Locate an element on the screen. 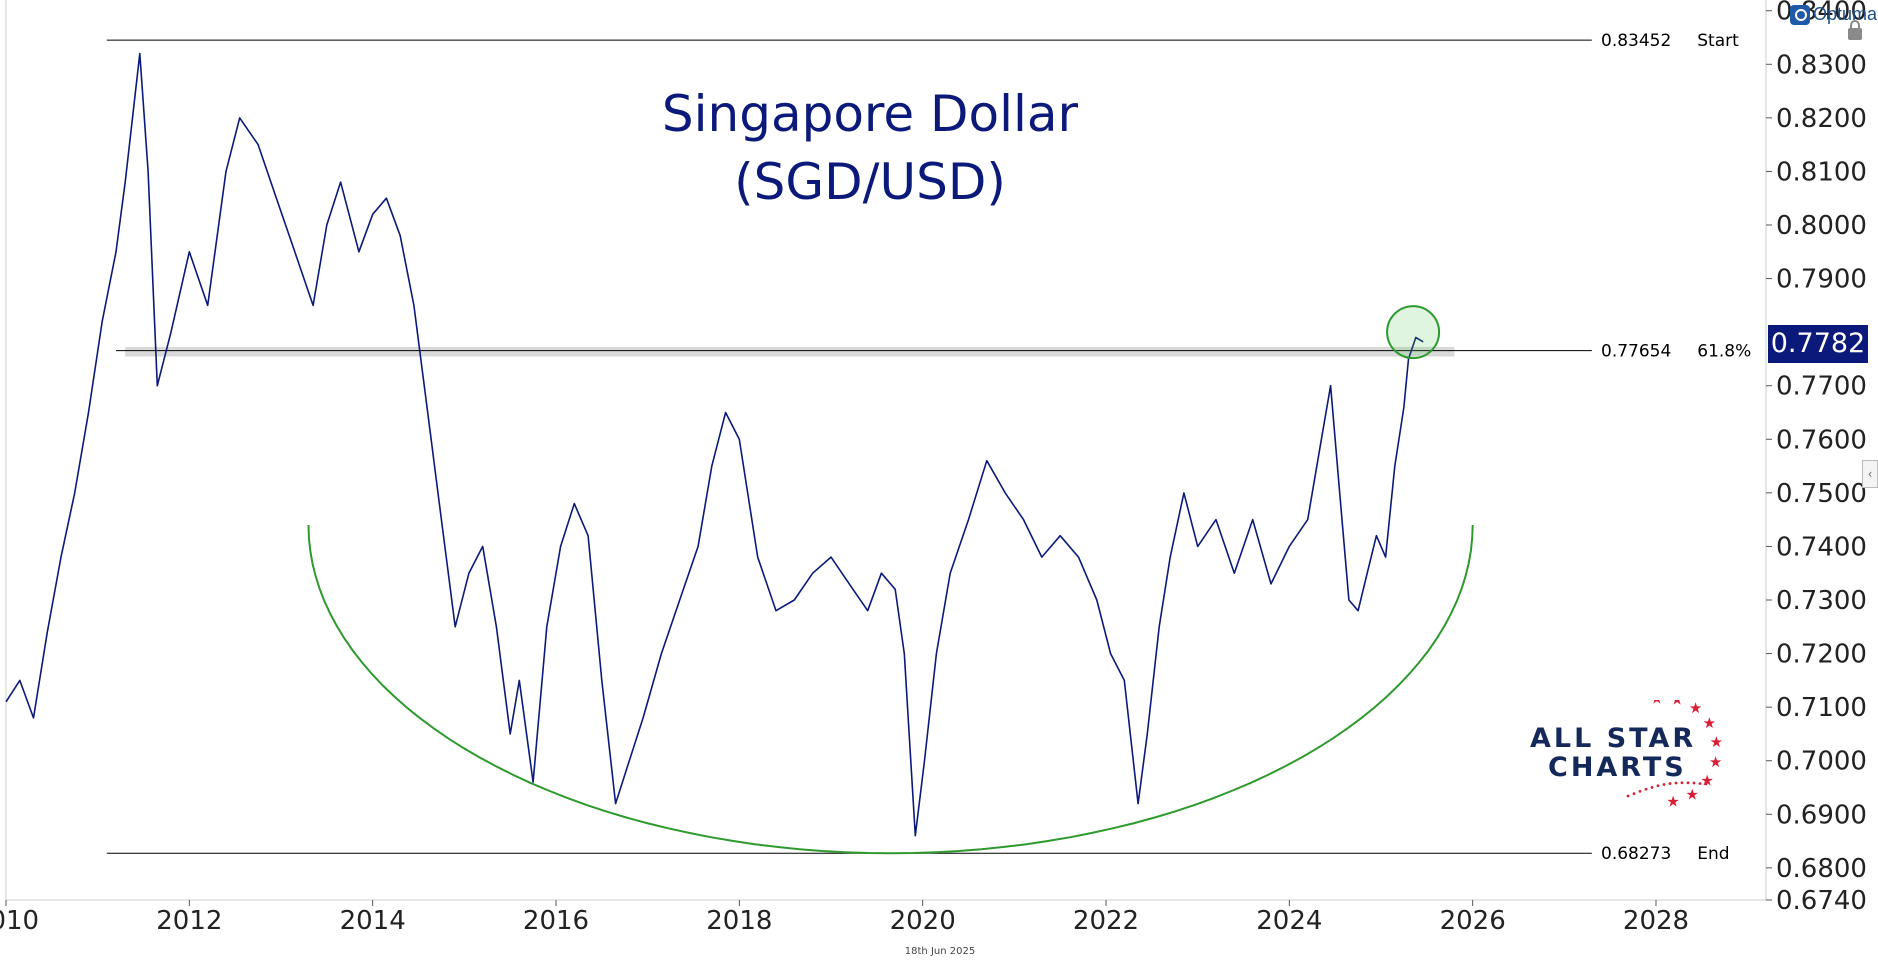  y-tick-label-14: 0.6900 is located at coordinates (1821, 815).